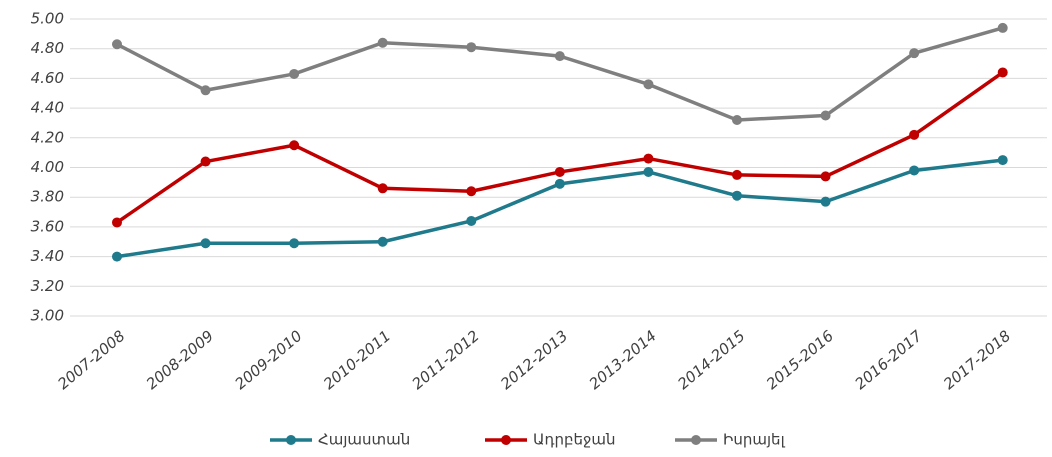  Describe the element at coordinates (534, 360) in the screenshot. I see `x-tick-label: 2012-2013` at that location.